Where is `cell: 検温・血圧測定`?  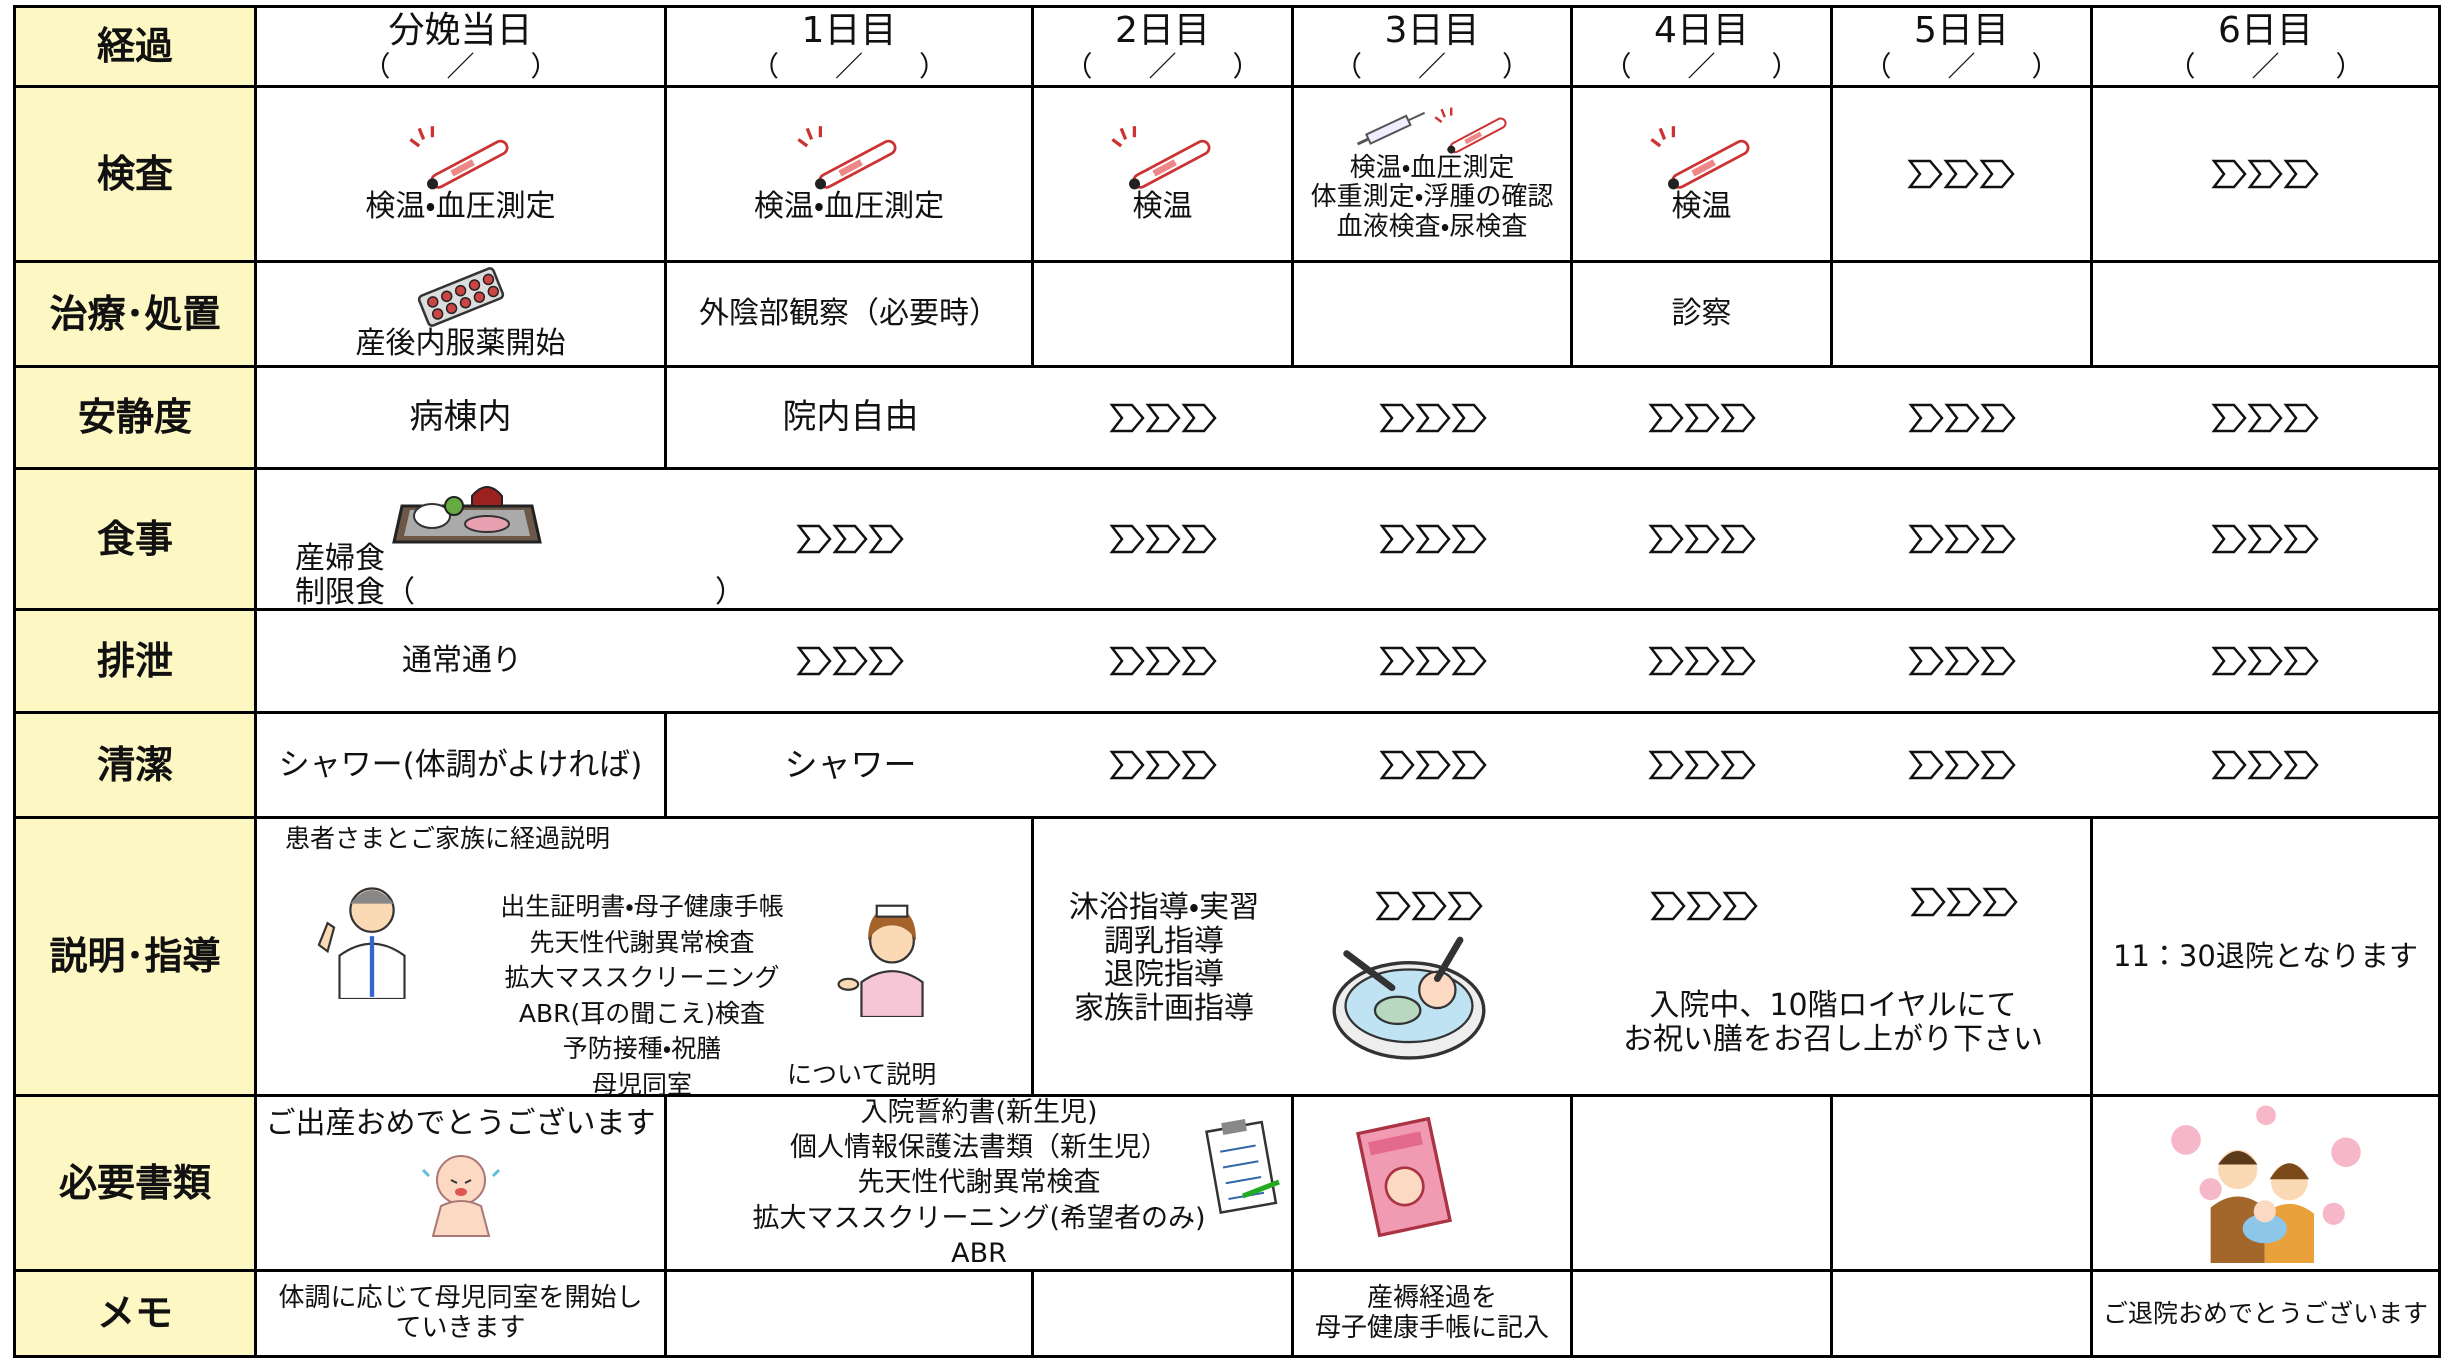 cell: 検温・血圧測定 is located at coordinates (462, 175).